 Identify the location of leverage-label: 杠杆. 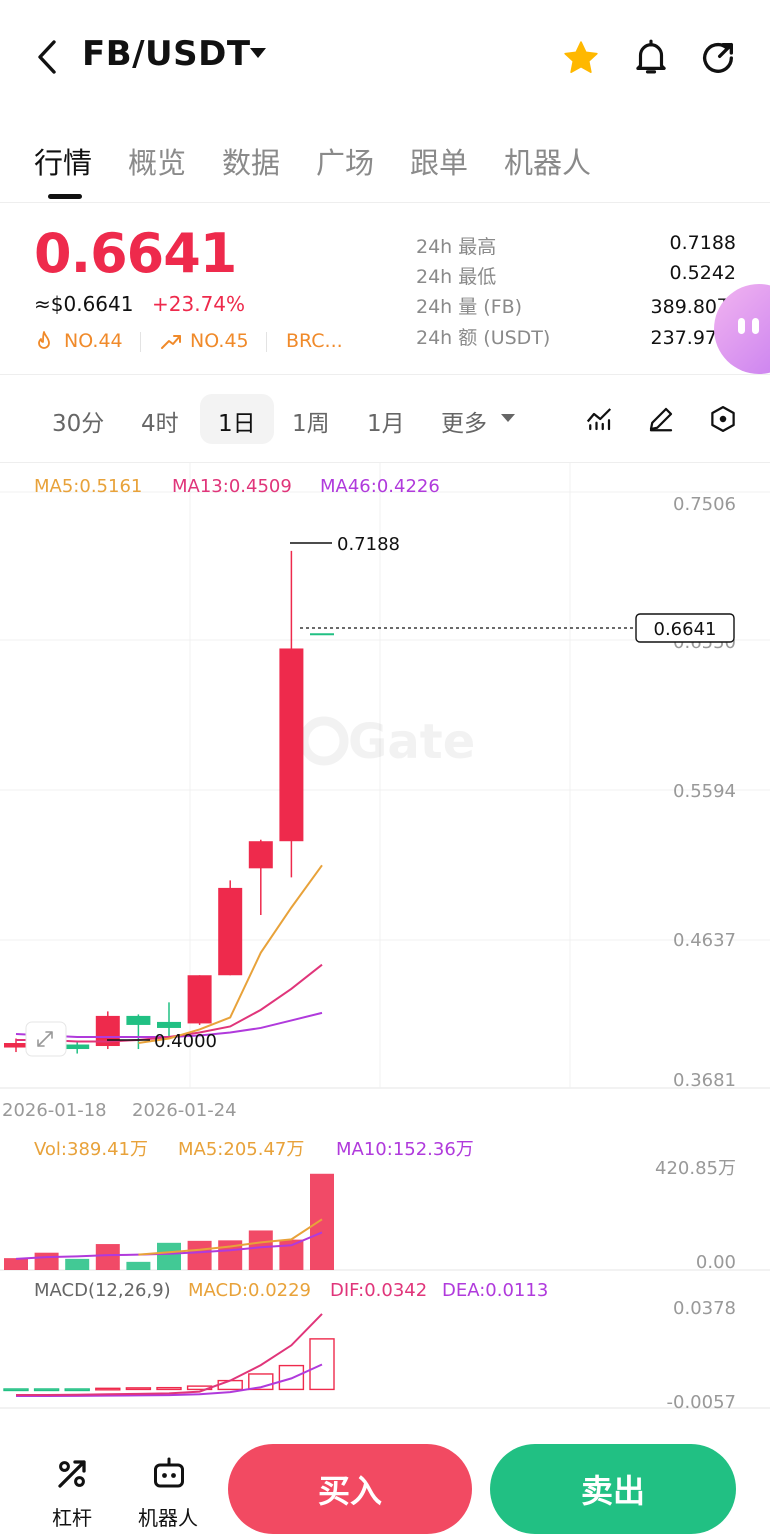
(72, 1518).